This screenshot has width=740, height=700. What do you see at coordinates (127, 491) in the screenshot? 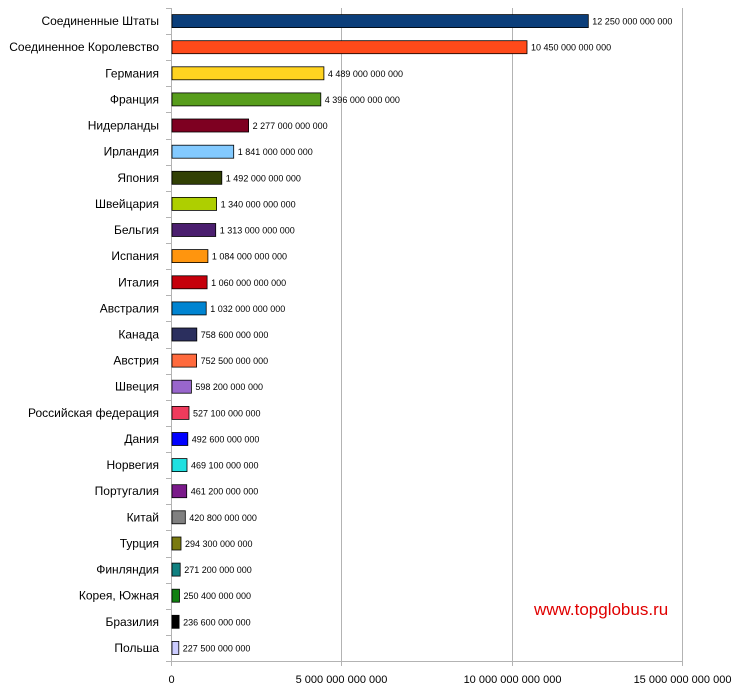
I see `category-label: Португалия` at bounding box center [127, 491].